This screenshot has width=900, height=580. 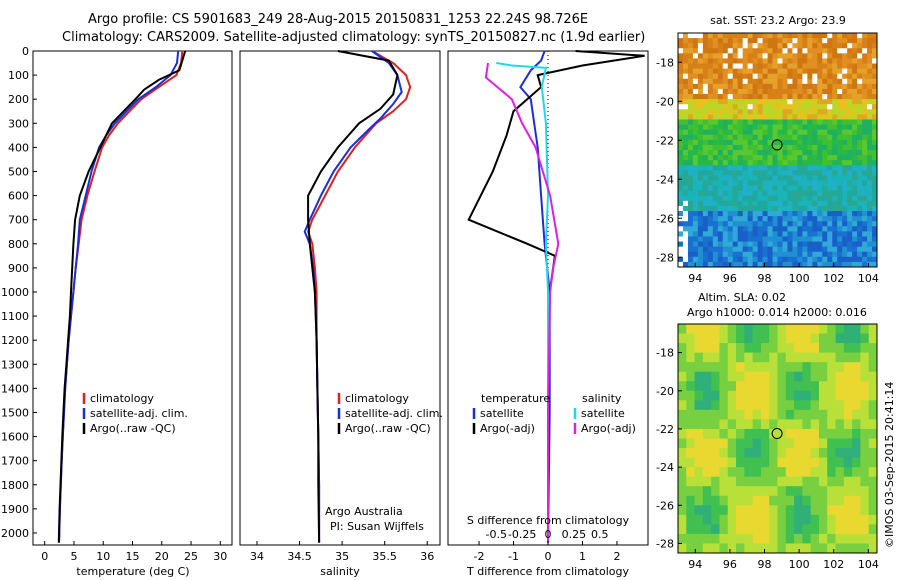 I want to click on diff-salinity-legend-label: satellite, so click(x=603, y=413).